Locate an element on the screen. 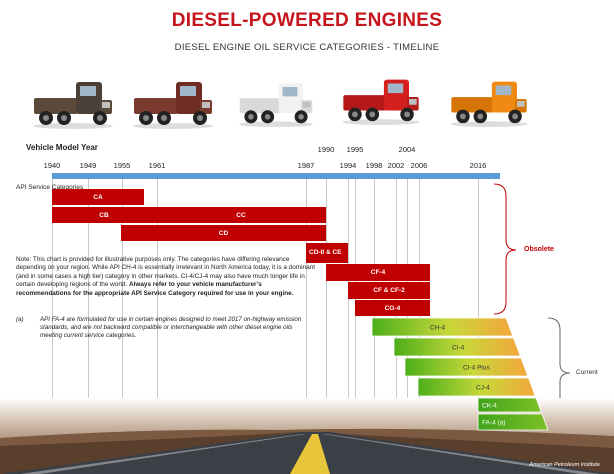  category-label: FA-4 (a) is located at coordinates (493, 423).